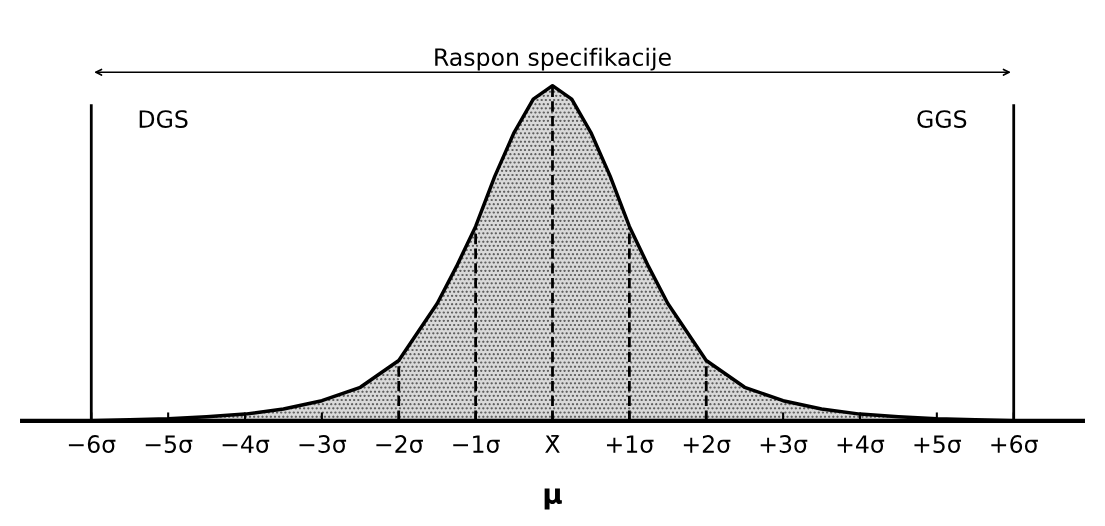 This screenshot has width=1105, height=526. What do you see at coordinates (246, 444) in the screenshot?
I see `x-tick-label: −4σ` at bounding box center [246, 444].